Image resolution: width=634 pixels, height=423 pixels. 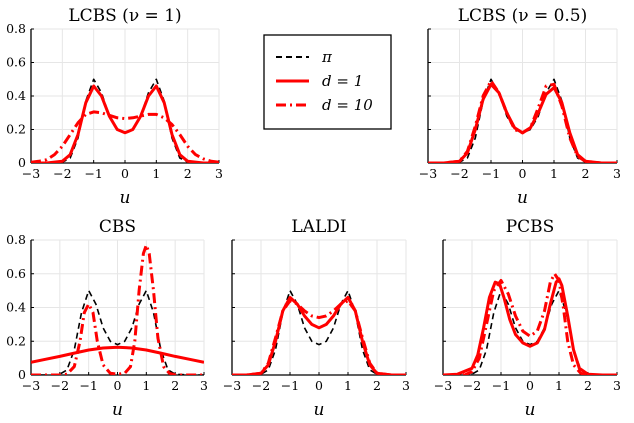 What do you see at coordinates (342, 81) in the screenshot?
I see `legend-label: d = 1` at bounding box center [342, 81].